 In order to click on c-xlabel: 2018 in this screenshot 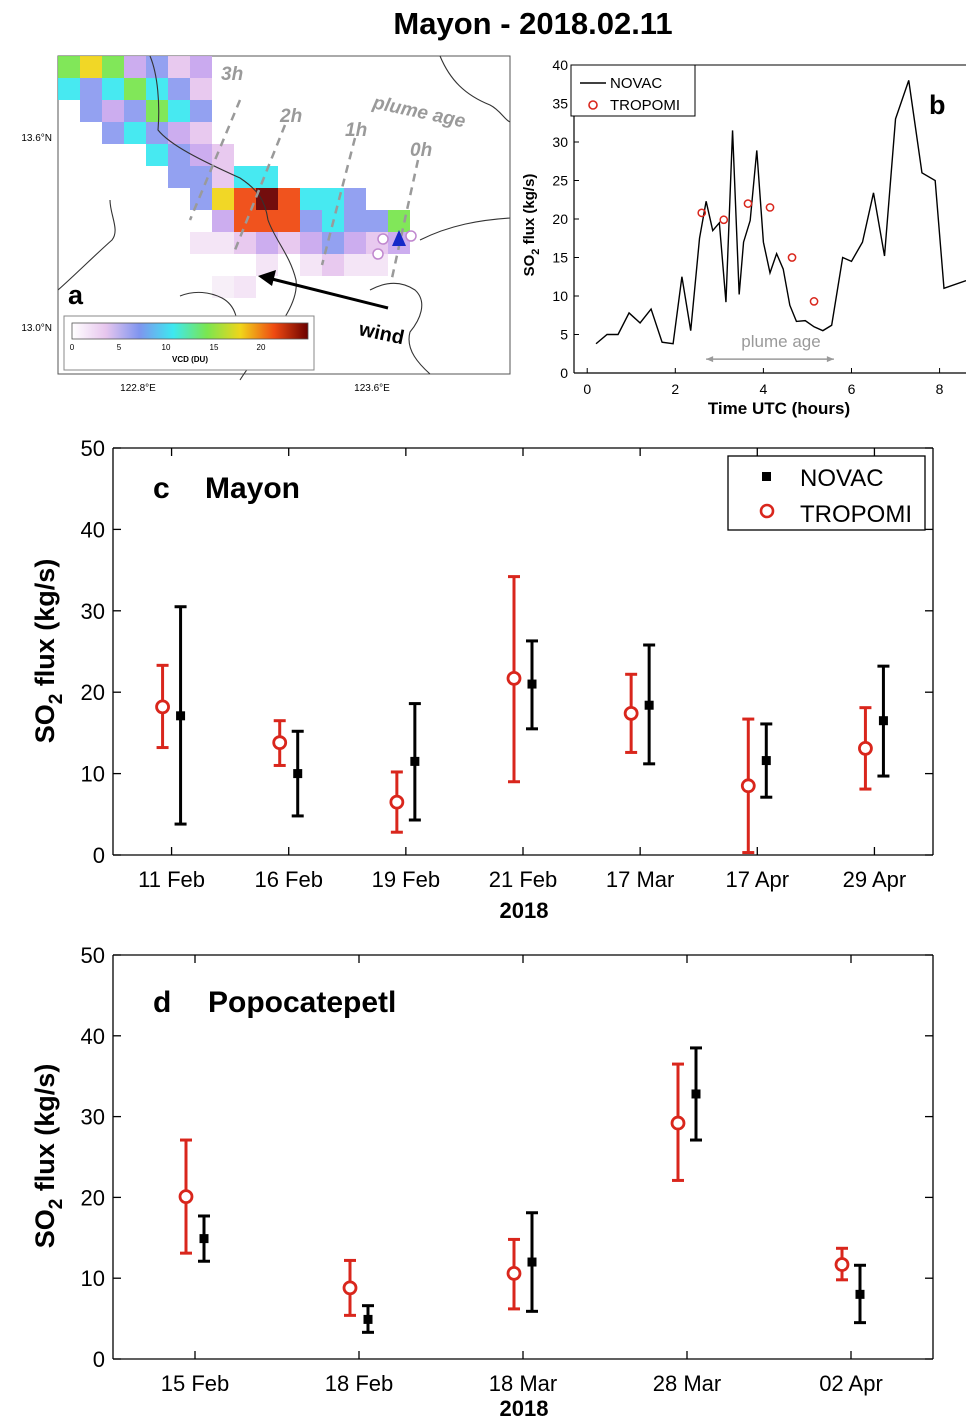, I will do `click(524, 910)`.